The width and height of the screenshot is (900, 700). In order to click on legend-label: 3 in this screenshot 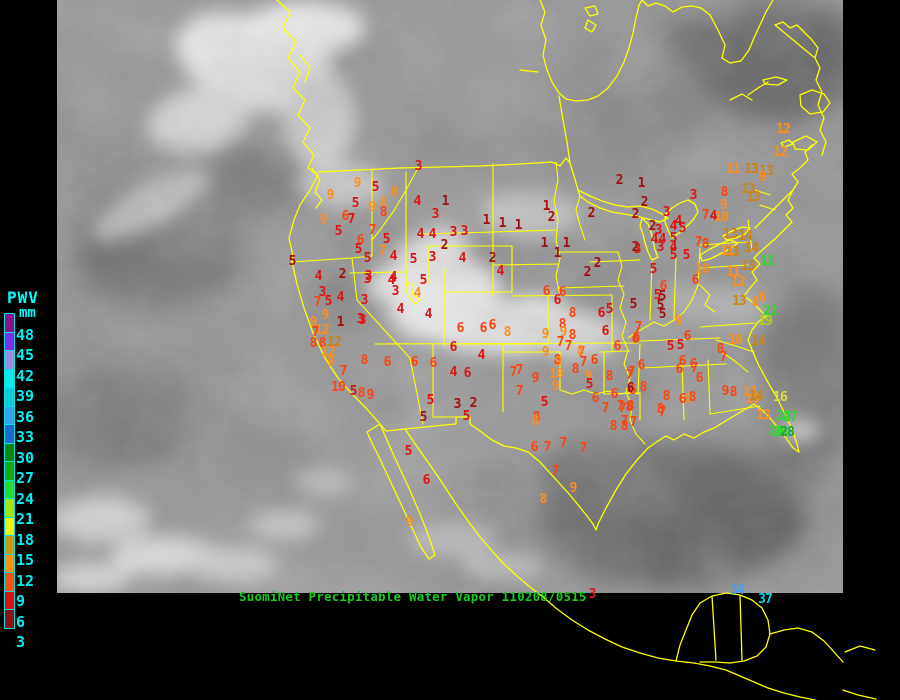, I will do `click(21, 642)`.